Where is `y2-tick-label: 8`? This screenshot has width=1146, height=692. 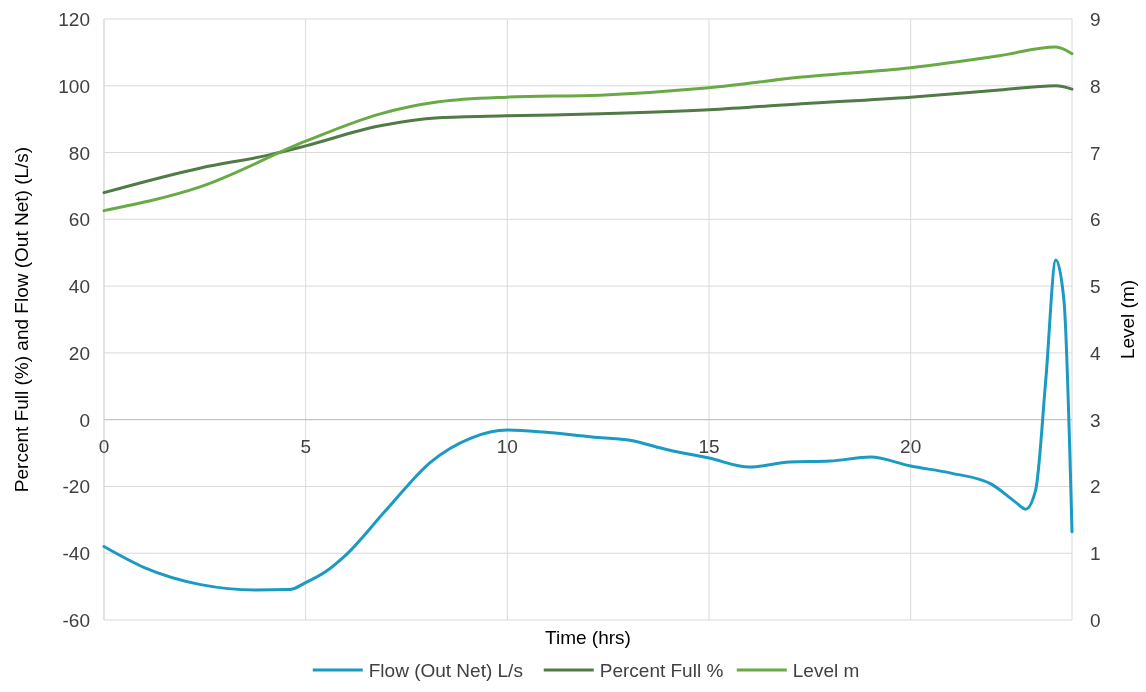 y2-tick-label: 8 is located at coordinates (1095, 86).